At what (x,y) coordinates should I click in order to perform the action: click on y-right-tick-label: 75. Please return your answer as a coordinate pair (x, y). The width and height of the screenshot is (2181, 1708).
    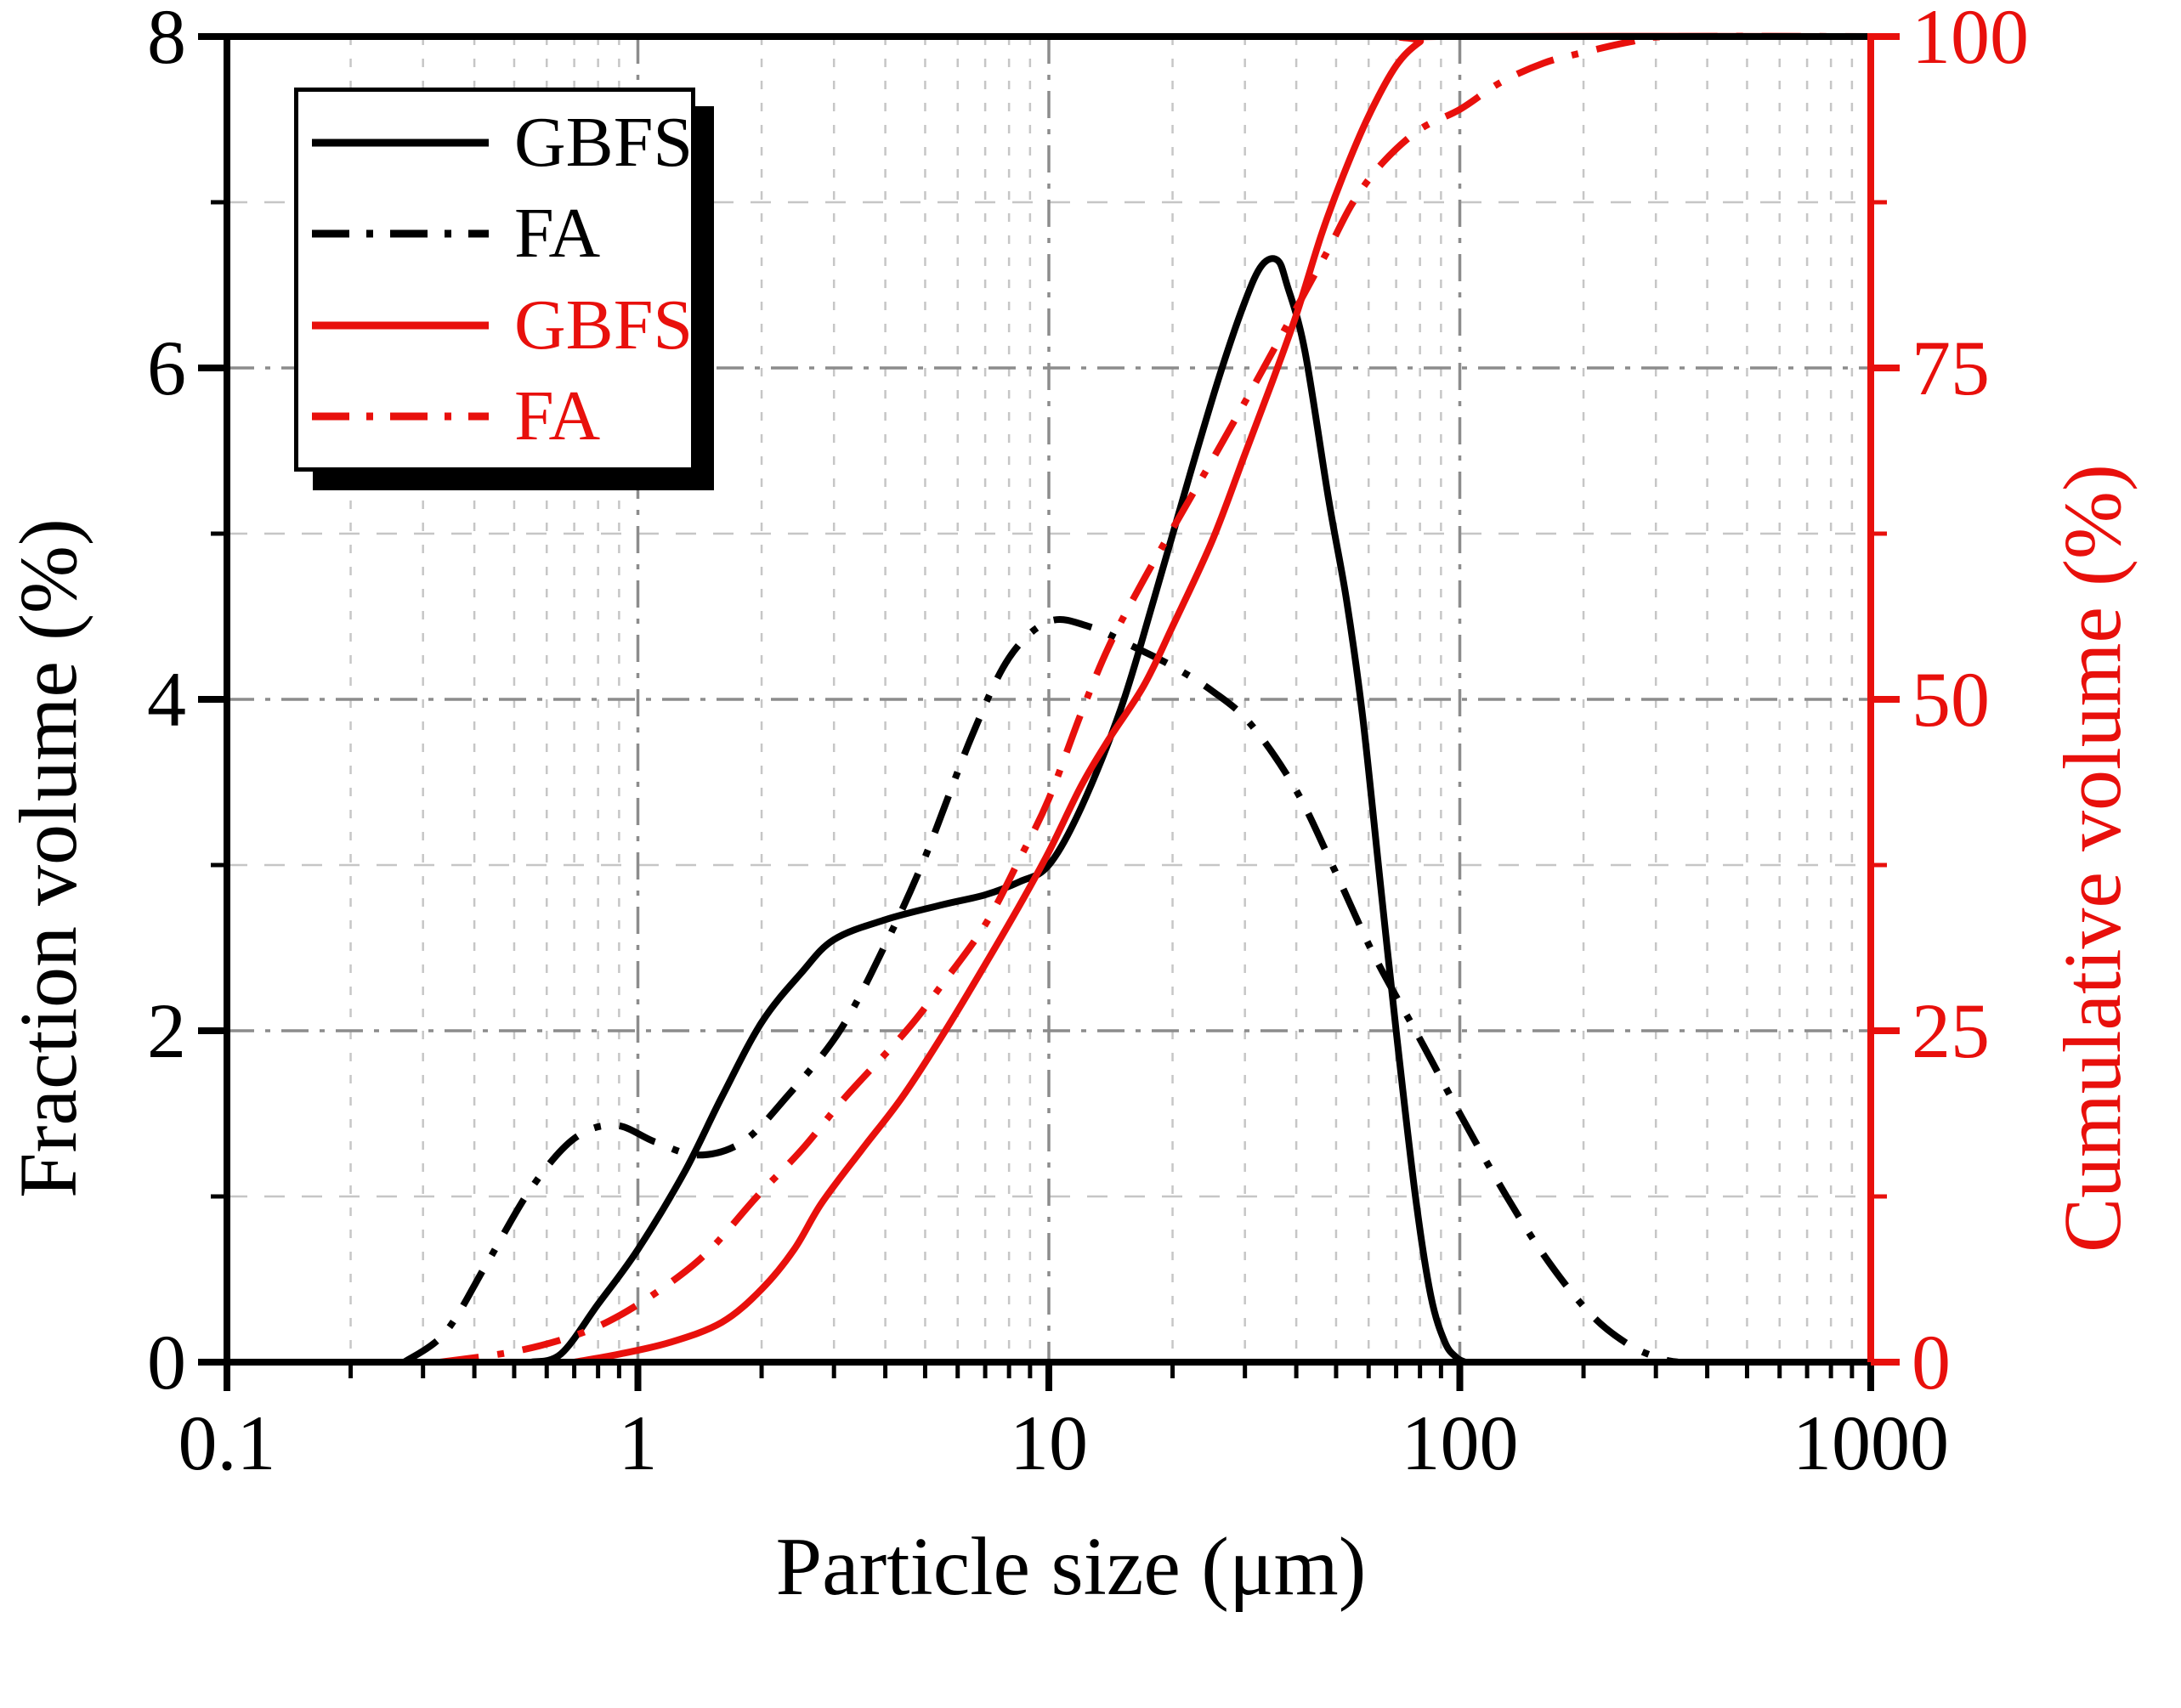
    Looking at the image, I should click on (1951, 368).